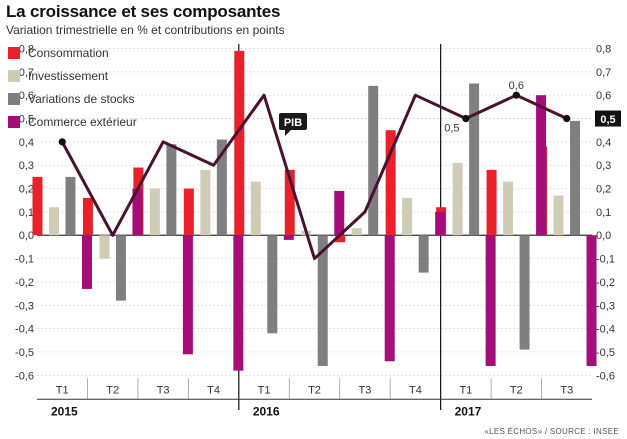 Image resolution: width=627 pixels, height=439 pixels. What do you see at coordinates (14, 76) in the screenshot?
I see `legend-swatch-investissement` at bounding box center [14, 76].